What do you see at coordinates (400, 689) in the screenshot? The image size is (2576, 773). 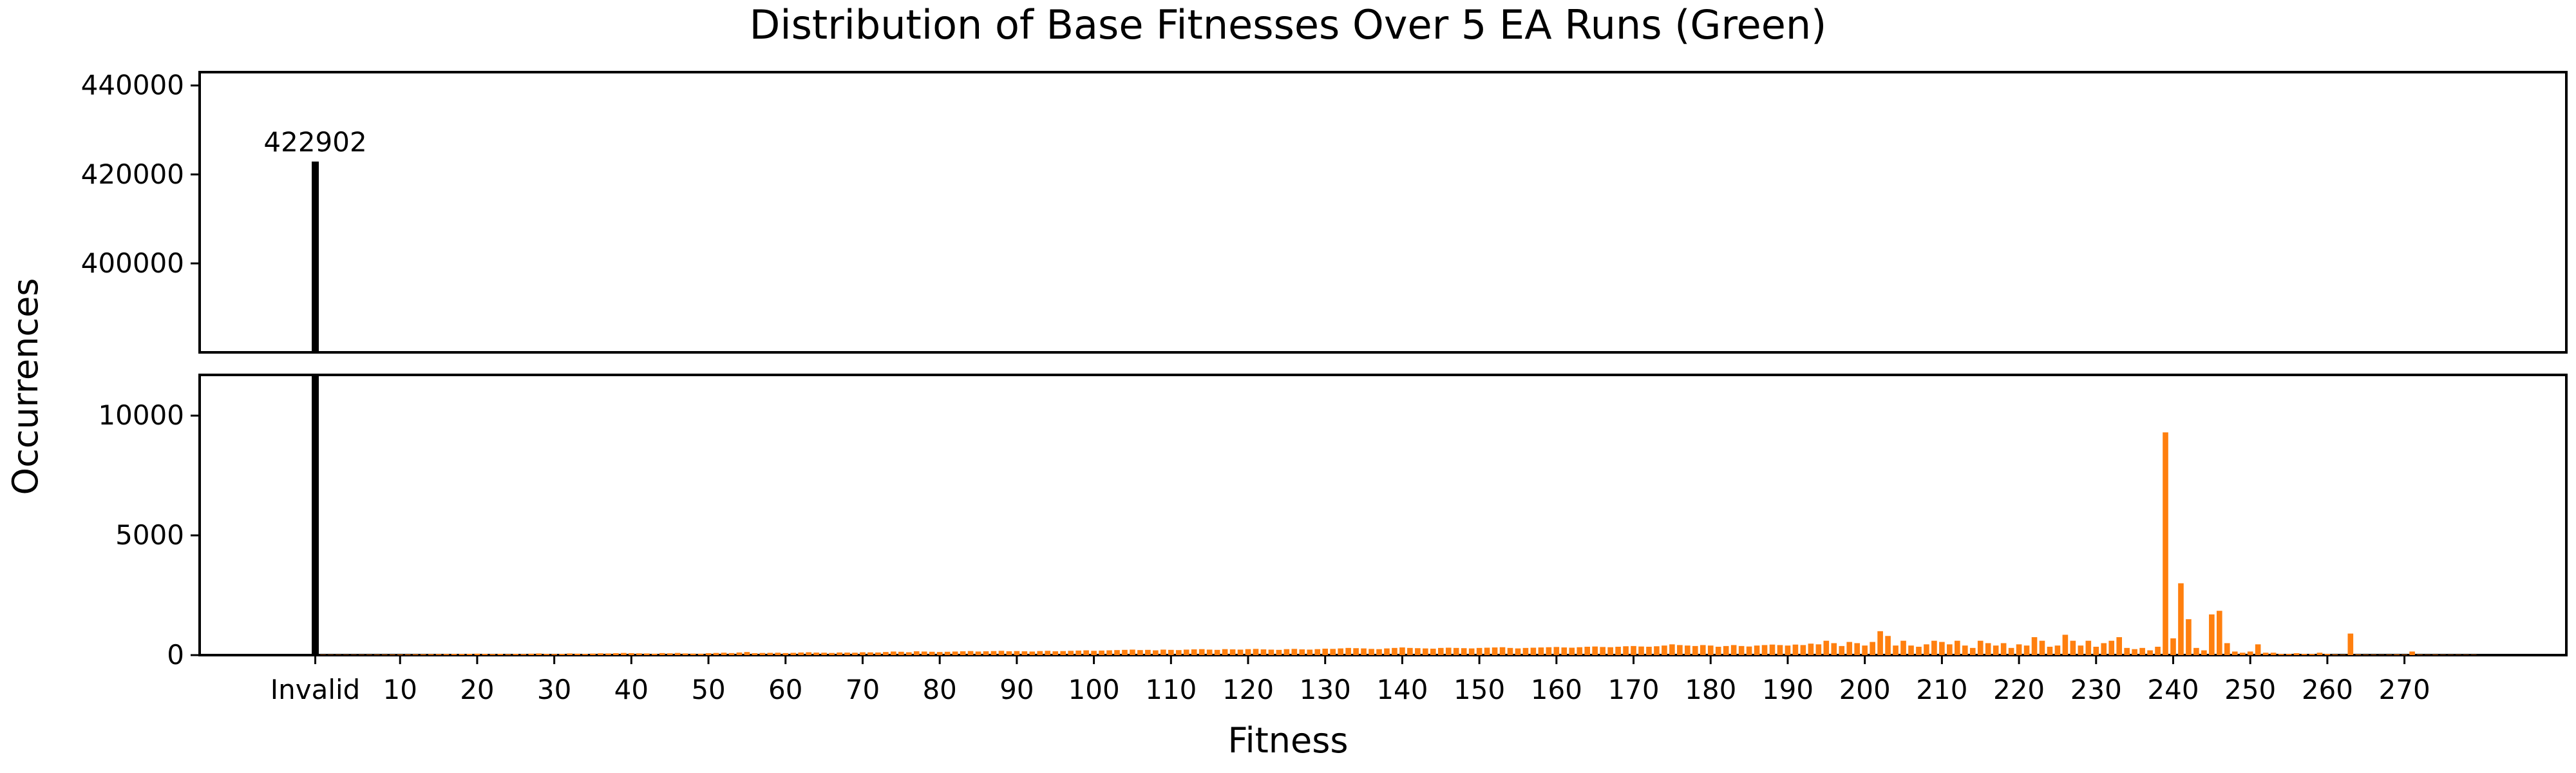 I see `x-tick-label-1: 10` at bounding box center [400, 689].